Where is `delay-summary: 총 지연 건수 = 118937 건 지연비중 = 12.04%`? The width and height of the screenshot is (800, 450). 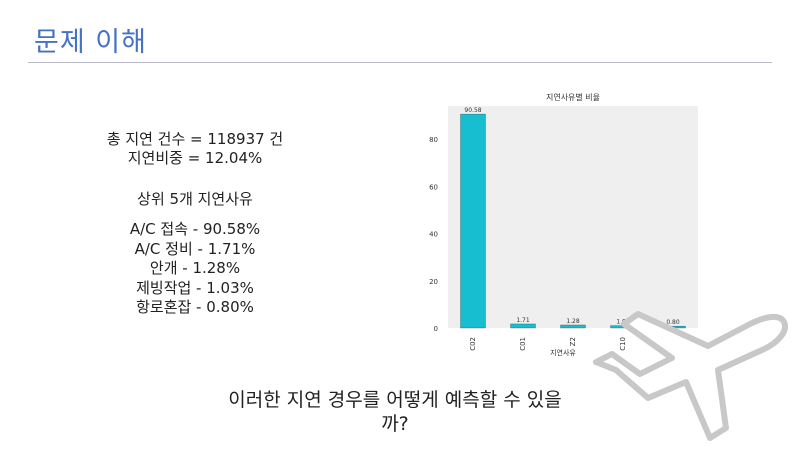
delay-summary: 총 지연 건수 = 118937 건 지연비중 = 12.04% is located at coordinates (195, 149).